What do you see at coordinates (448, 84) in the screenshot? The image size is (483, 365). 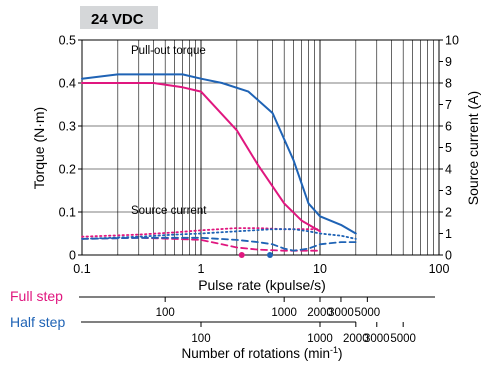 I see `y-tick-label-right: 8` at bounding box center [448, 84].